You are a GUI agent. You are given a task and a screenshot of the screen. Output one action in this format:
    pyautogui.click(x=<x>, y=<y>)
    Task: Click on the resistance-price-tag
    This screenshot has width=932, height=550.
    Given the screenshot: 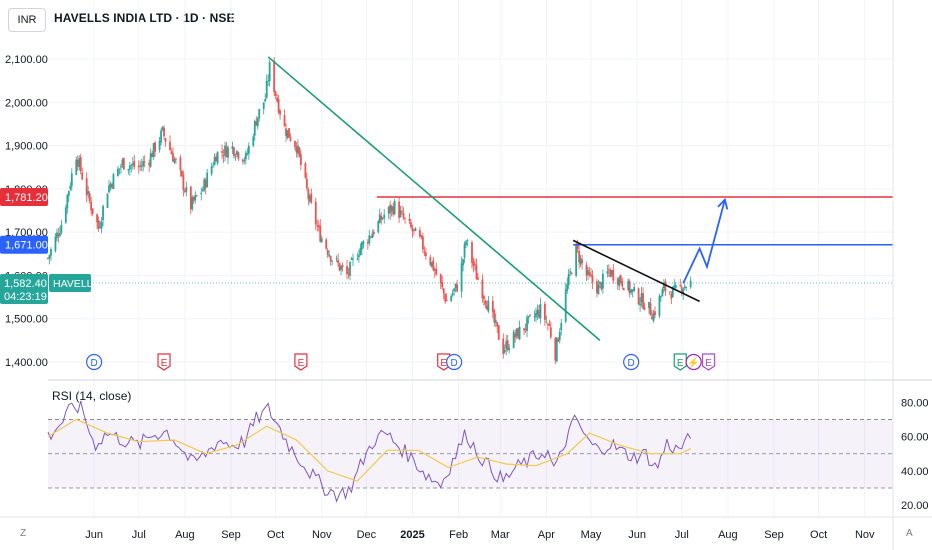 What is the action you would take?
    pyautogui.click(x=24, y=196)
    